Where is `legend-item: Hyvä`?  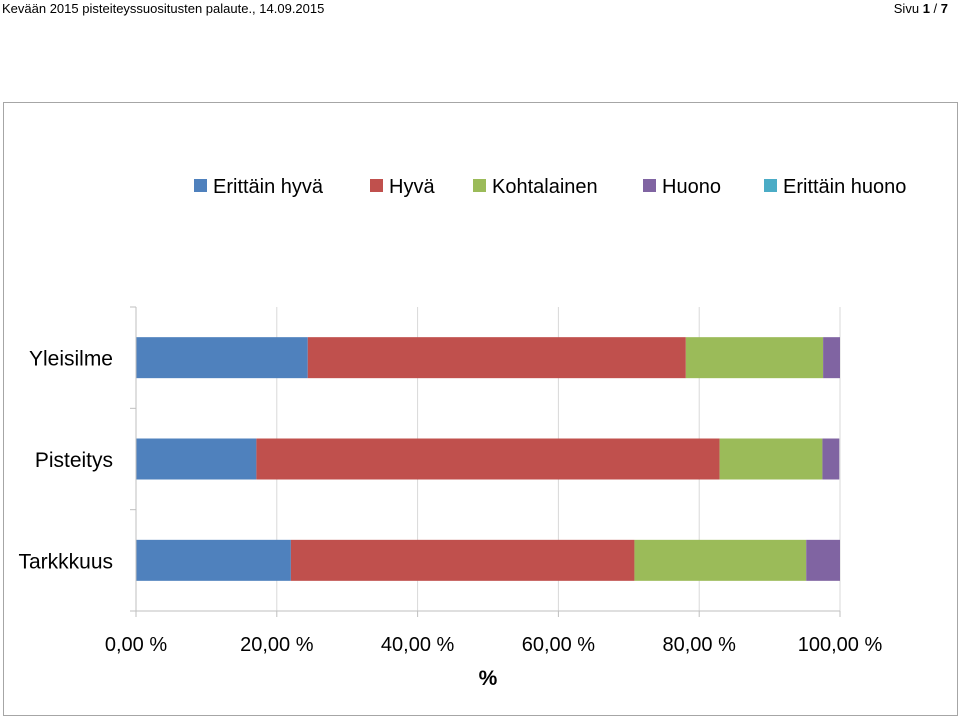 legend-item: Hyvä is located at coordinates (402, 187).